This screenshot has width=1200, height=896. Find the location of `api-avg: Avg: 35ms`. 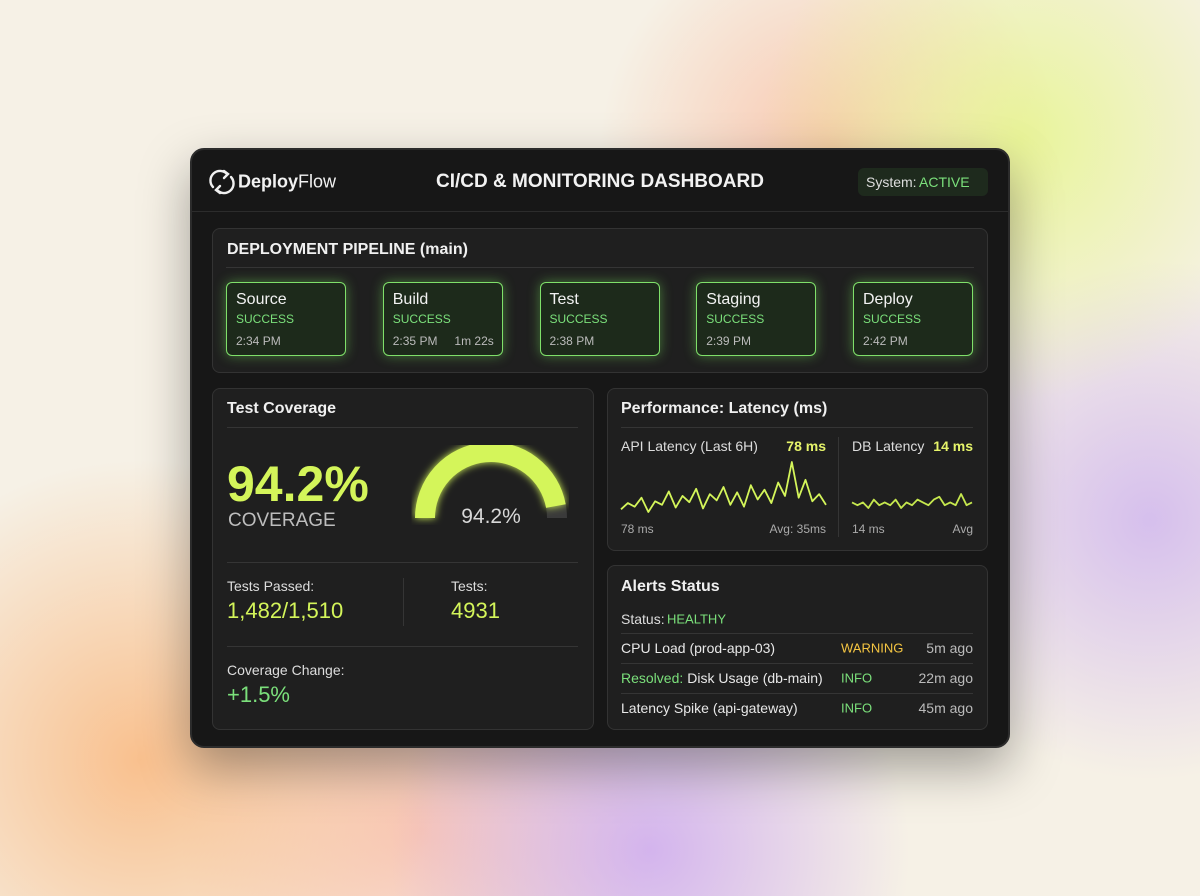

api-avg: Avg: 35ms is located at coordinates (797, 529).